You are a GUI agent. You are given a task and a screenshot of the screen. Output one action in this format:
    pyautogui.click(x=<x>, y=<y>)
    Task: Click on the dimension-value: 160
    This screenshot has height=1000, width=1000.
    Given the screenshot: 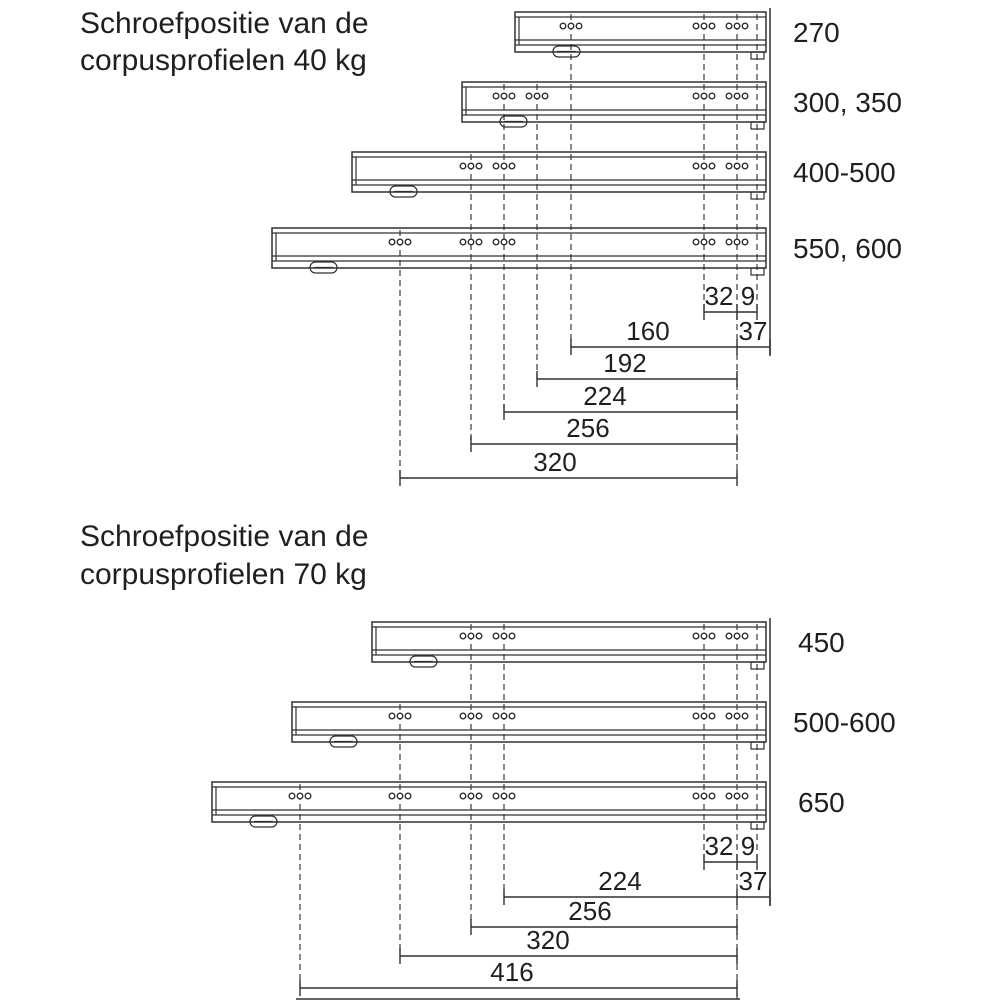 What is the action you would take?
    pyautogui.click(x=647, y=331)
    